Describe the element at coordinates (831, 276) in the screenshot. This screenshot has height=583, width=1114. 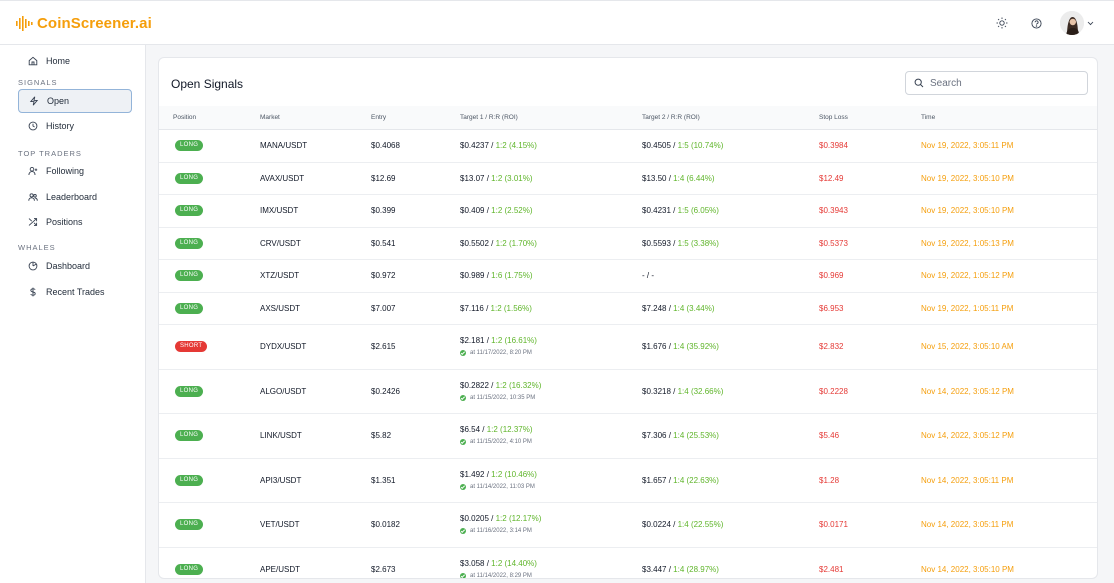
I see `stop-loss-cell: $0.969` at that location.